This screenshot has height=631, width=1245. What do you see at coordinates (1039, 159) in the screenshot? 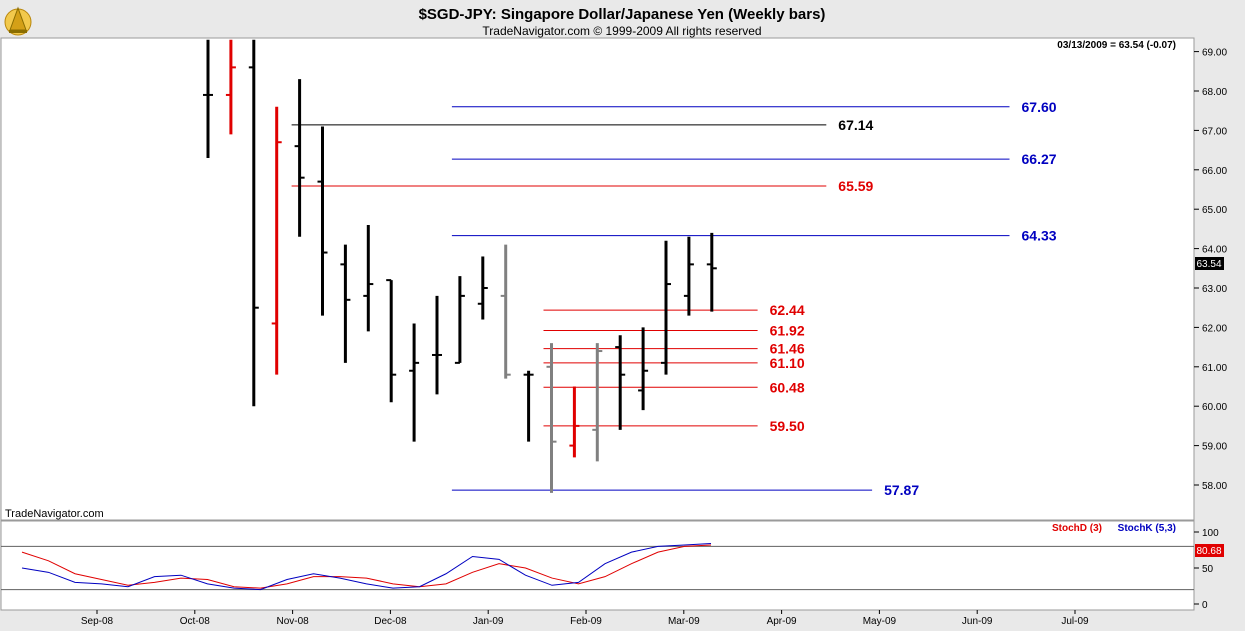
I see `level-label: 66.27` at bounding box center [1039, 159].